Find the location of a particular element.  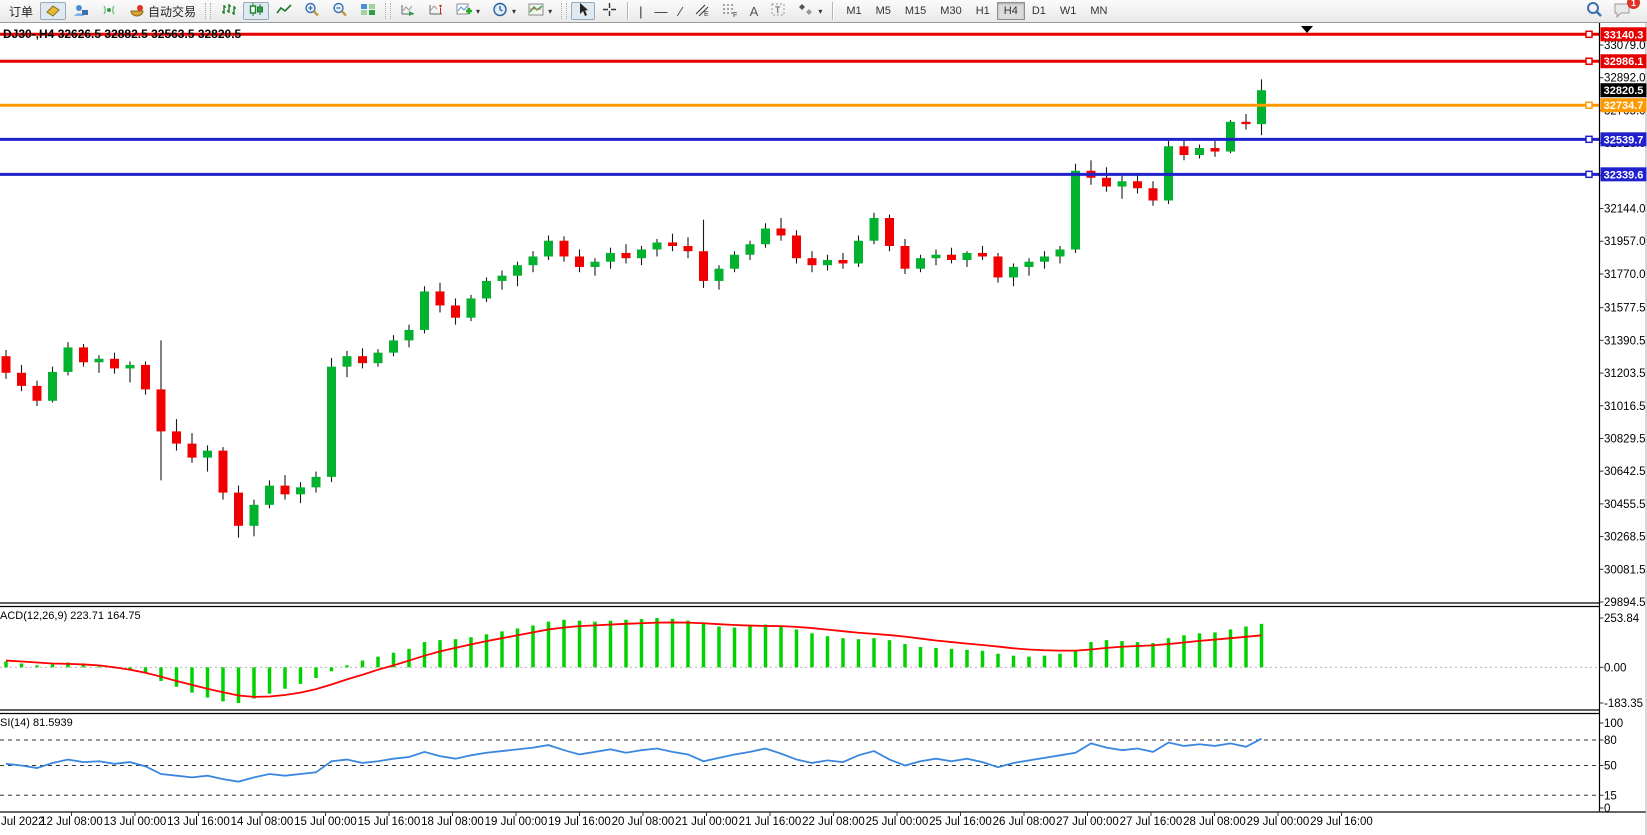

timeframe-m30: M30 is located at coordinates (951, 11).